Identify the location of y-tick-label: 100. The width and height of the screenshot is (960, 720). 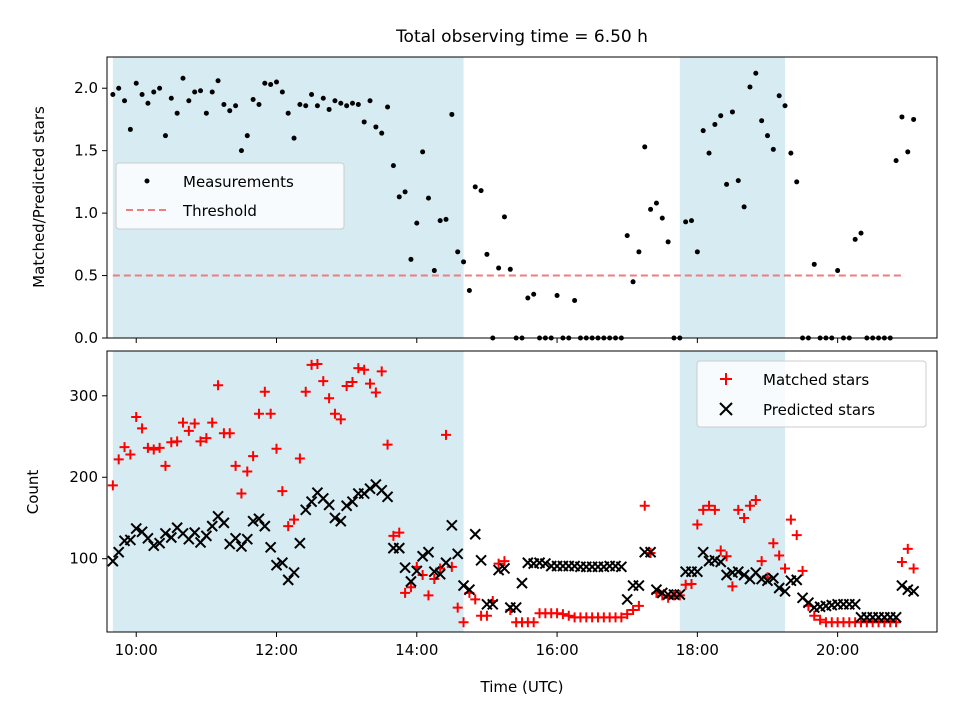
(83, 559).